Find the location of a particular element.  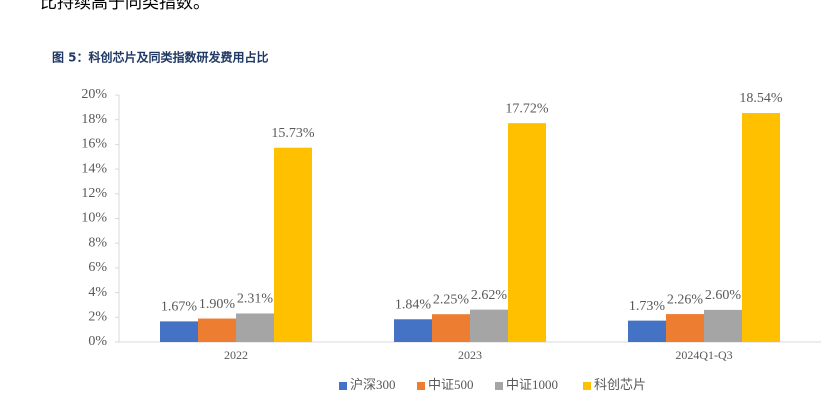

legend-label: 科创芯片 is located at coordinates (620, 384).